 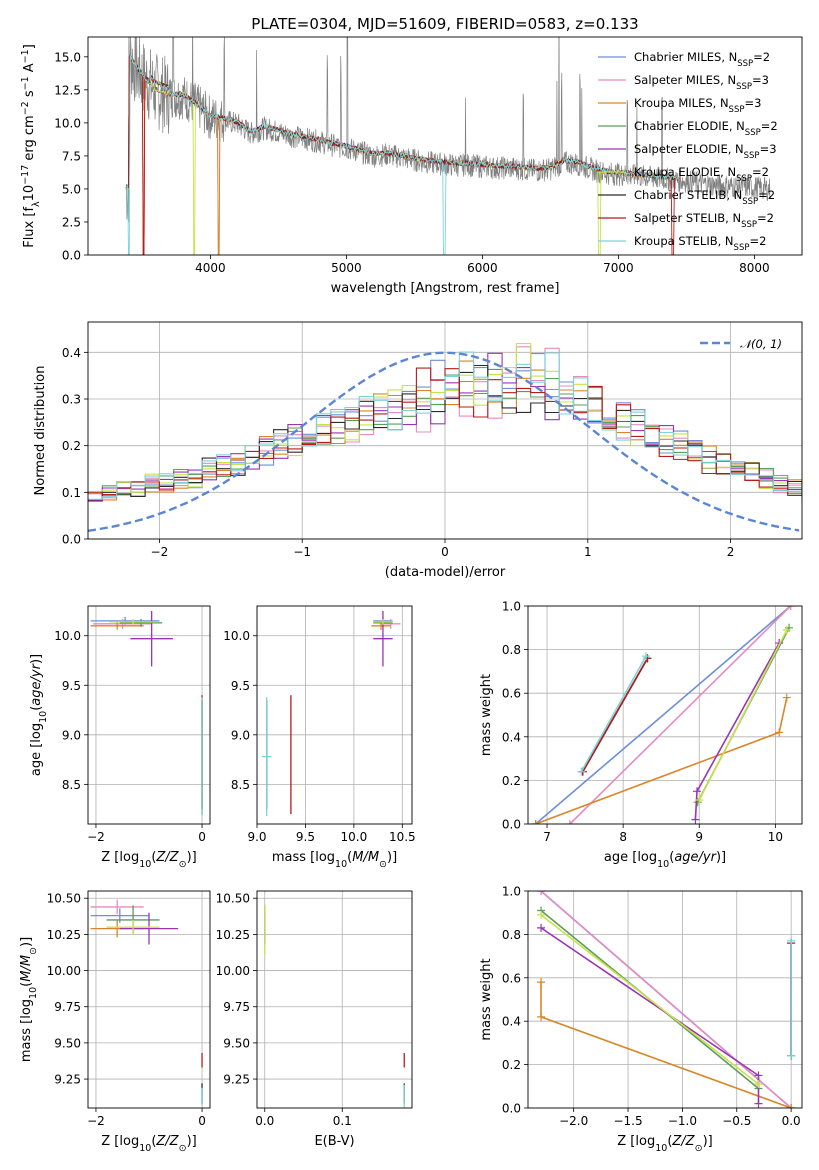 What do you see at coordinates (167, 857) in the screenshot?
I see `label-part: Z/Z` at bounding box center [167, 857].